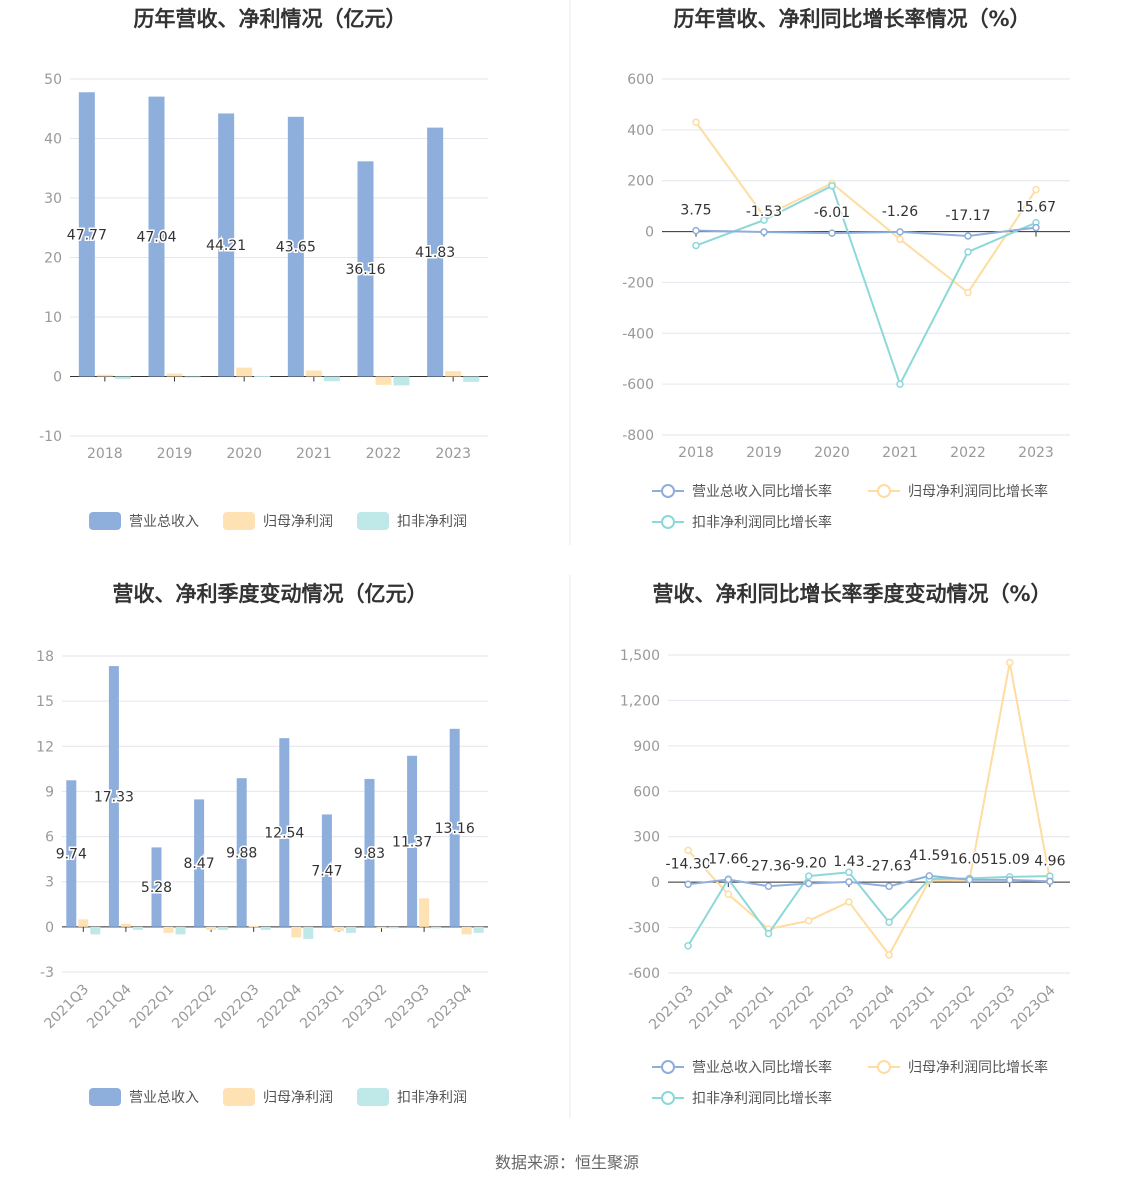 The height and width of the screenshot is (1192, 1134). I want to click on x-tick-label: 2023, so click(453, 454).